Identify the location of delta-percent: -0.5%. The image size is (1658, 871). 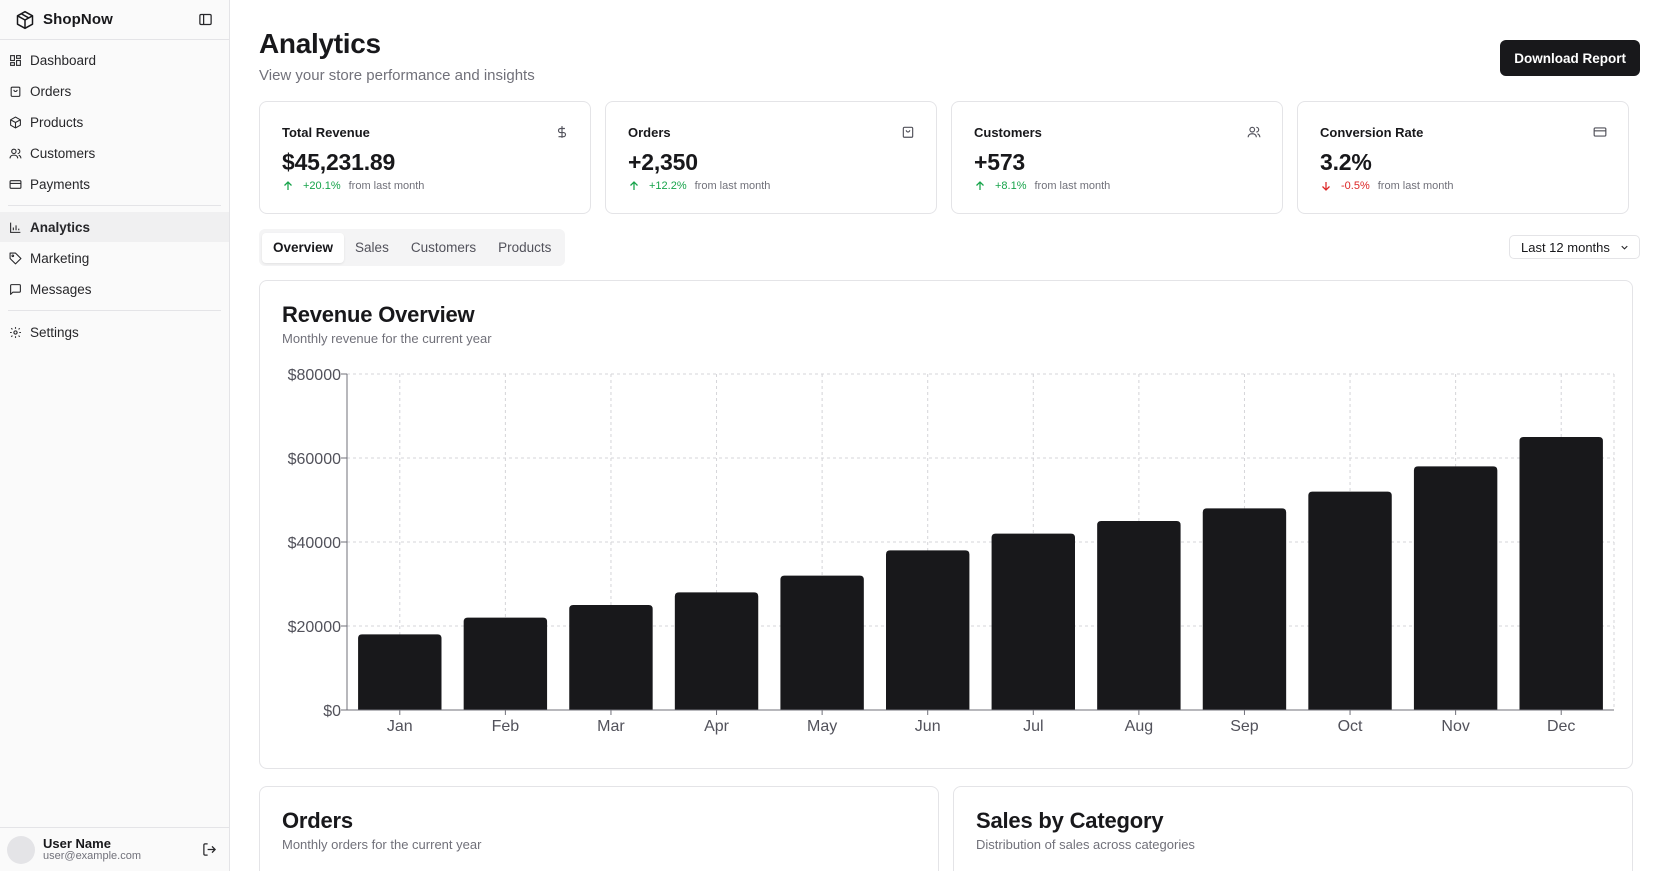
(1355, 186).